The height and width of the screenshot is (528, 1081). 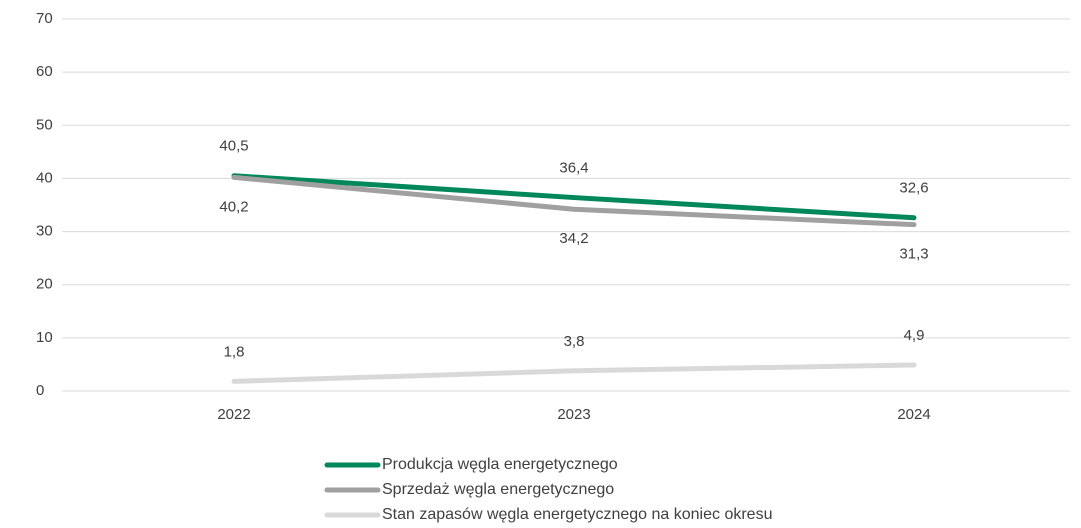 I want to click on y-tick-label: 20, so click(x=44, y=284).